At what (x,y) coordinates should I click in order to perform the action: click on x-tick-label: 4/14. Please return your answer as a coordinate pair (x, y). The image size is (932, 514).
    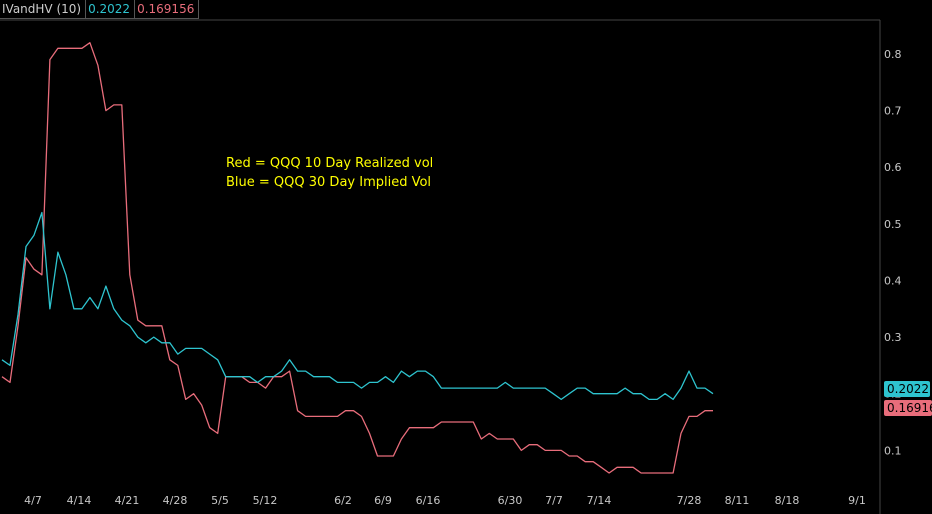
    Looking at the image, I should click on (79, 500).